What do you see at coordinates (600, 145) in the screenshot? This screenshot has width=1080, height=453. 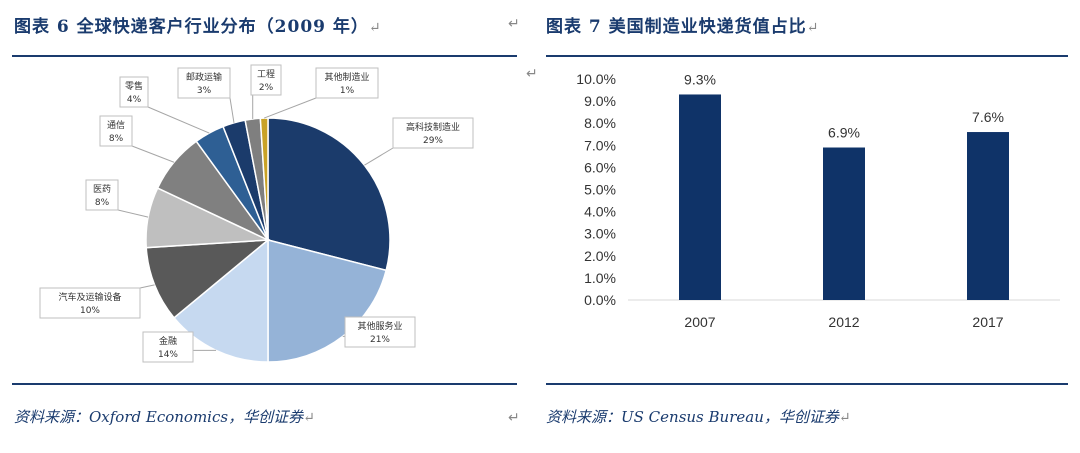 I see `y-tick-label: 7.0%` at bounding box center [600, 145].